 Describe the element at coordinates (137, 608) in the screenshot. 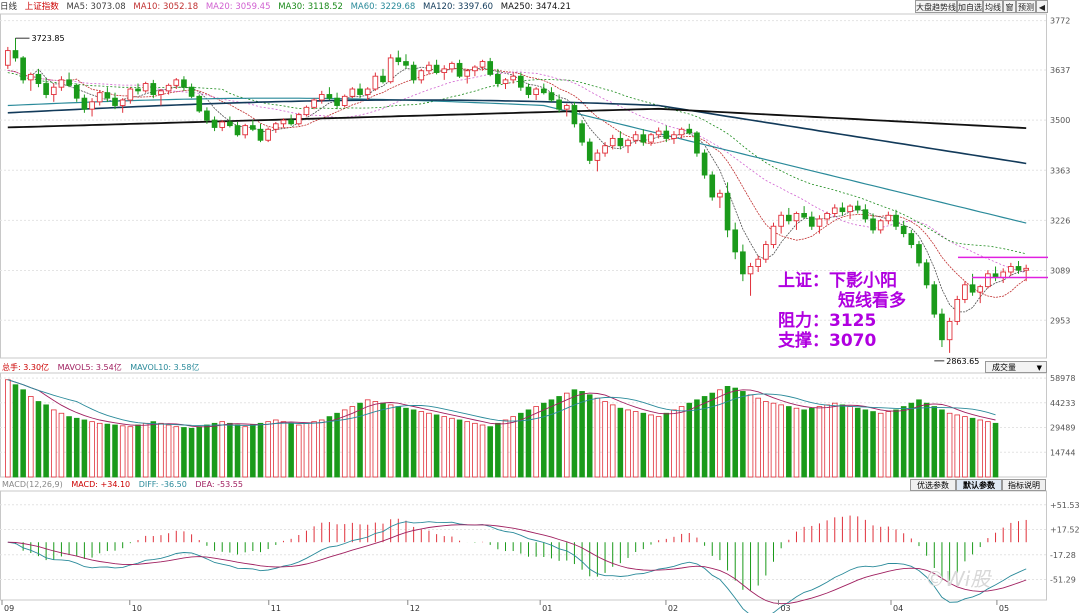

I see `month-label: 10` at that location.